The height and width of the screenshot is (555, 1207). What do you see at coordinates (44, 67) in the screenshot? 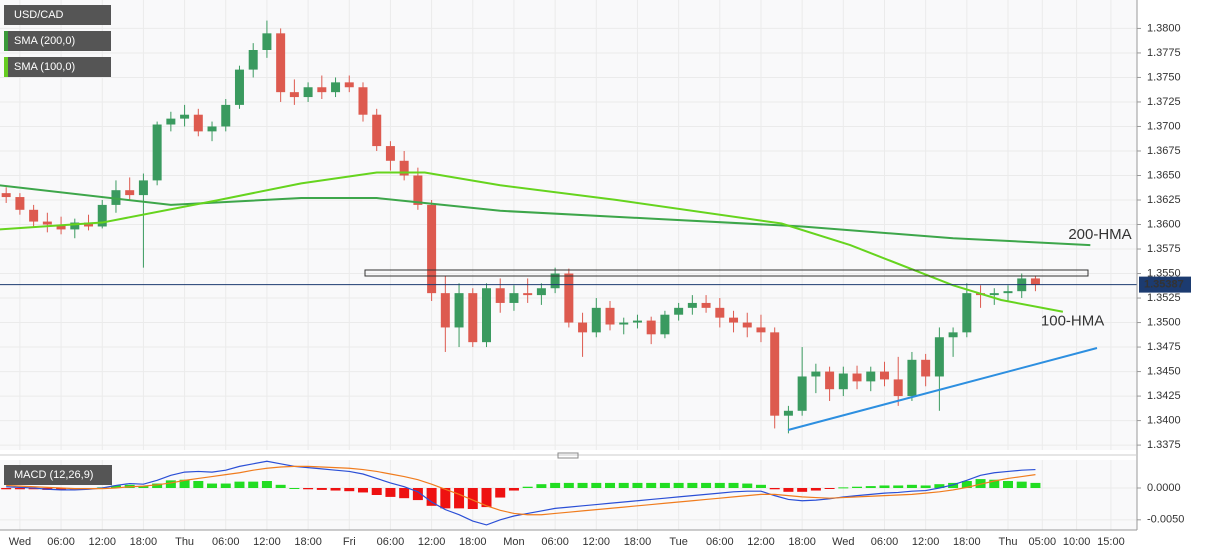
I see `legend-label: SMA (100,0)` at bounding box center [44, 67].